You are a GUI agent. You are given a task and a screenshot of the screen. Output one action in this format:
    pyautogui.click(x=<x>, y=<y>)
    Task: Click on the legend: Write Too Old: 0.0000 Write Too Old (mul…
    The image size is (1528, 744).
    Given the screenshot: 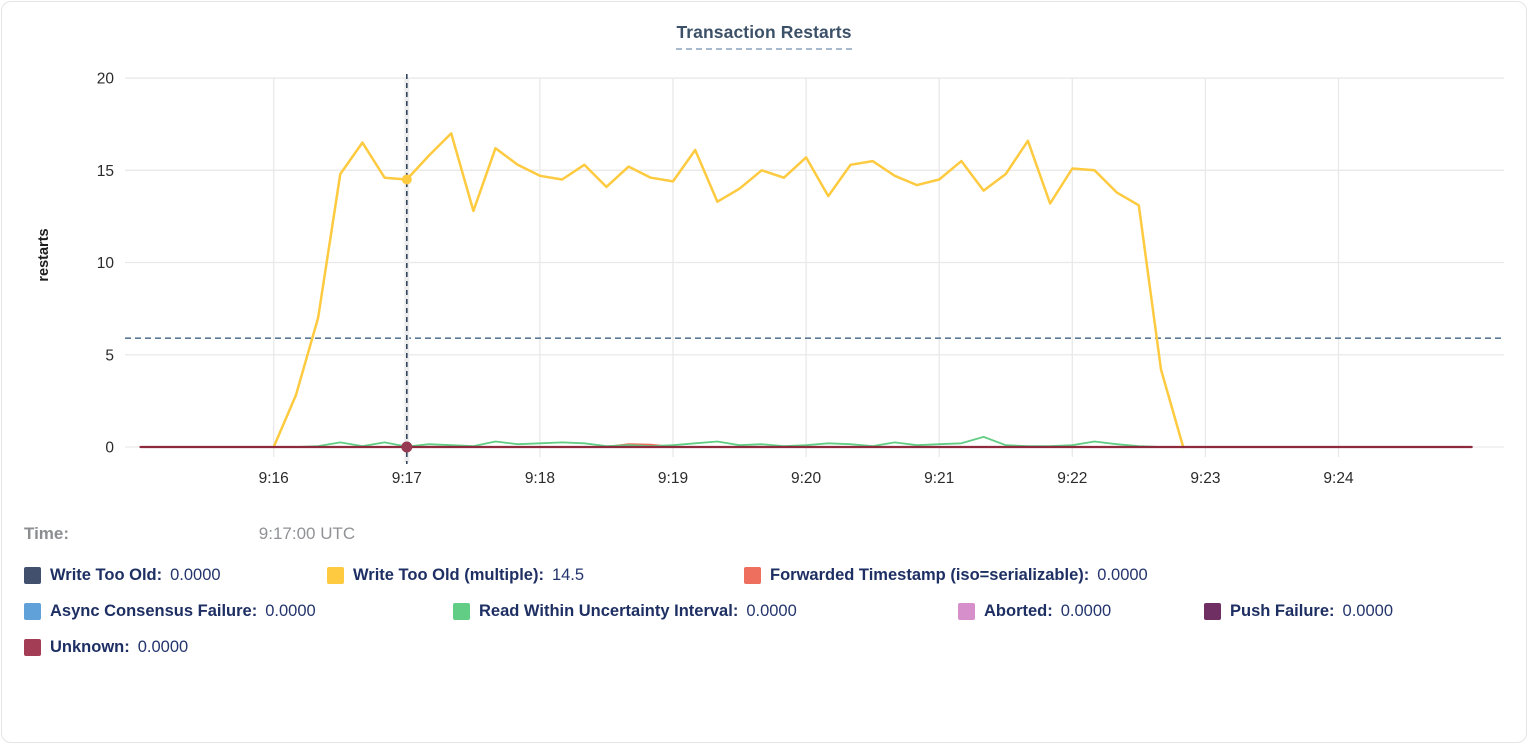 What is the action you would take?
    pyautogui.click(x=764, y=611)
    